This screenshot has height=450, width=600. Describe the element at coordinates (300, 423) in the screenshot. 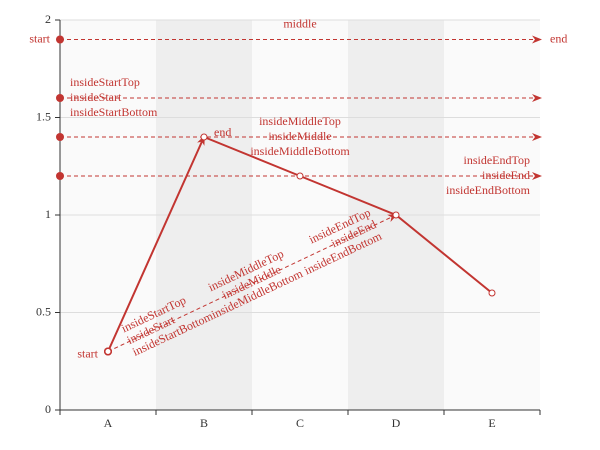

I see `x-tick-label-C: C` at that location.